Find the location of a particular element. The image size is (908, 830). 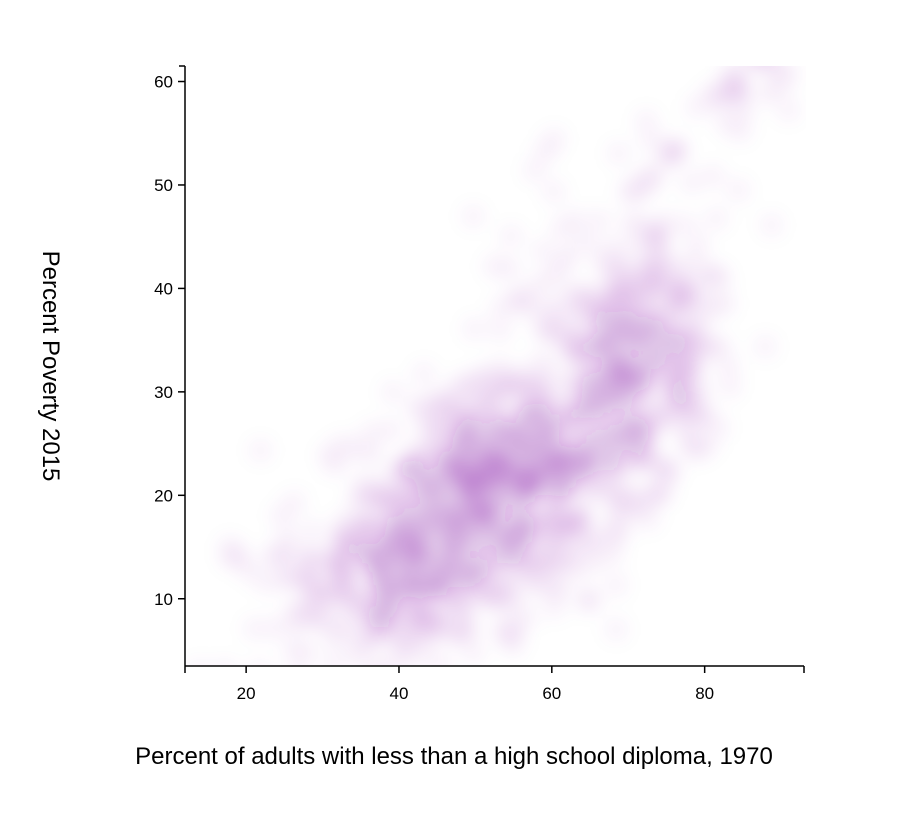

x-tick-label: 40 is located at coordinates (399, 693).